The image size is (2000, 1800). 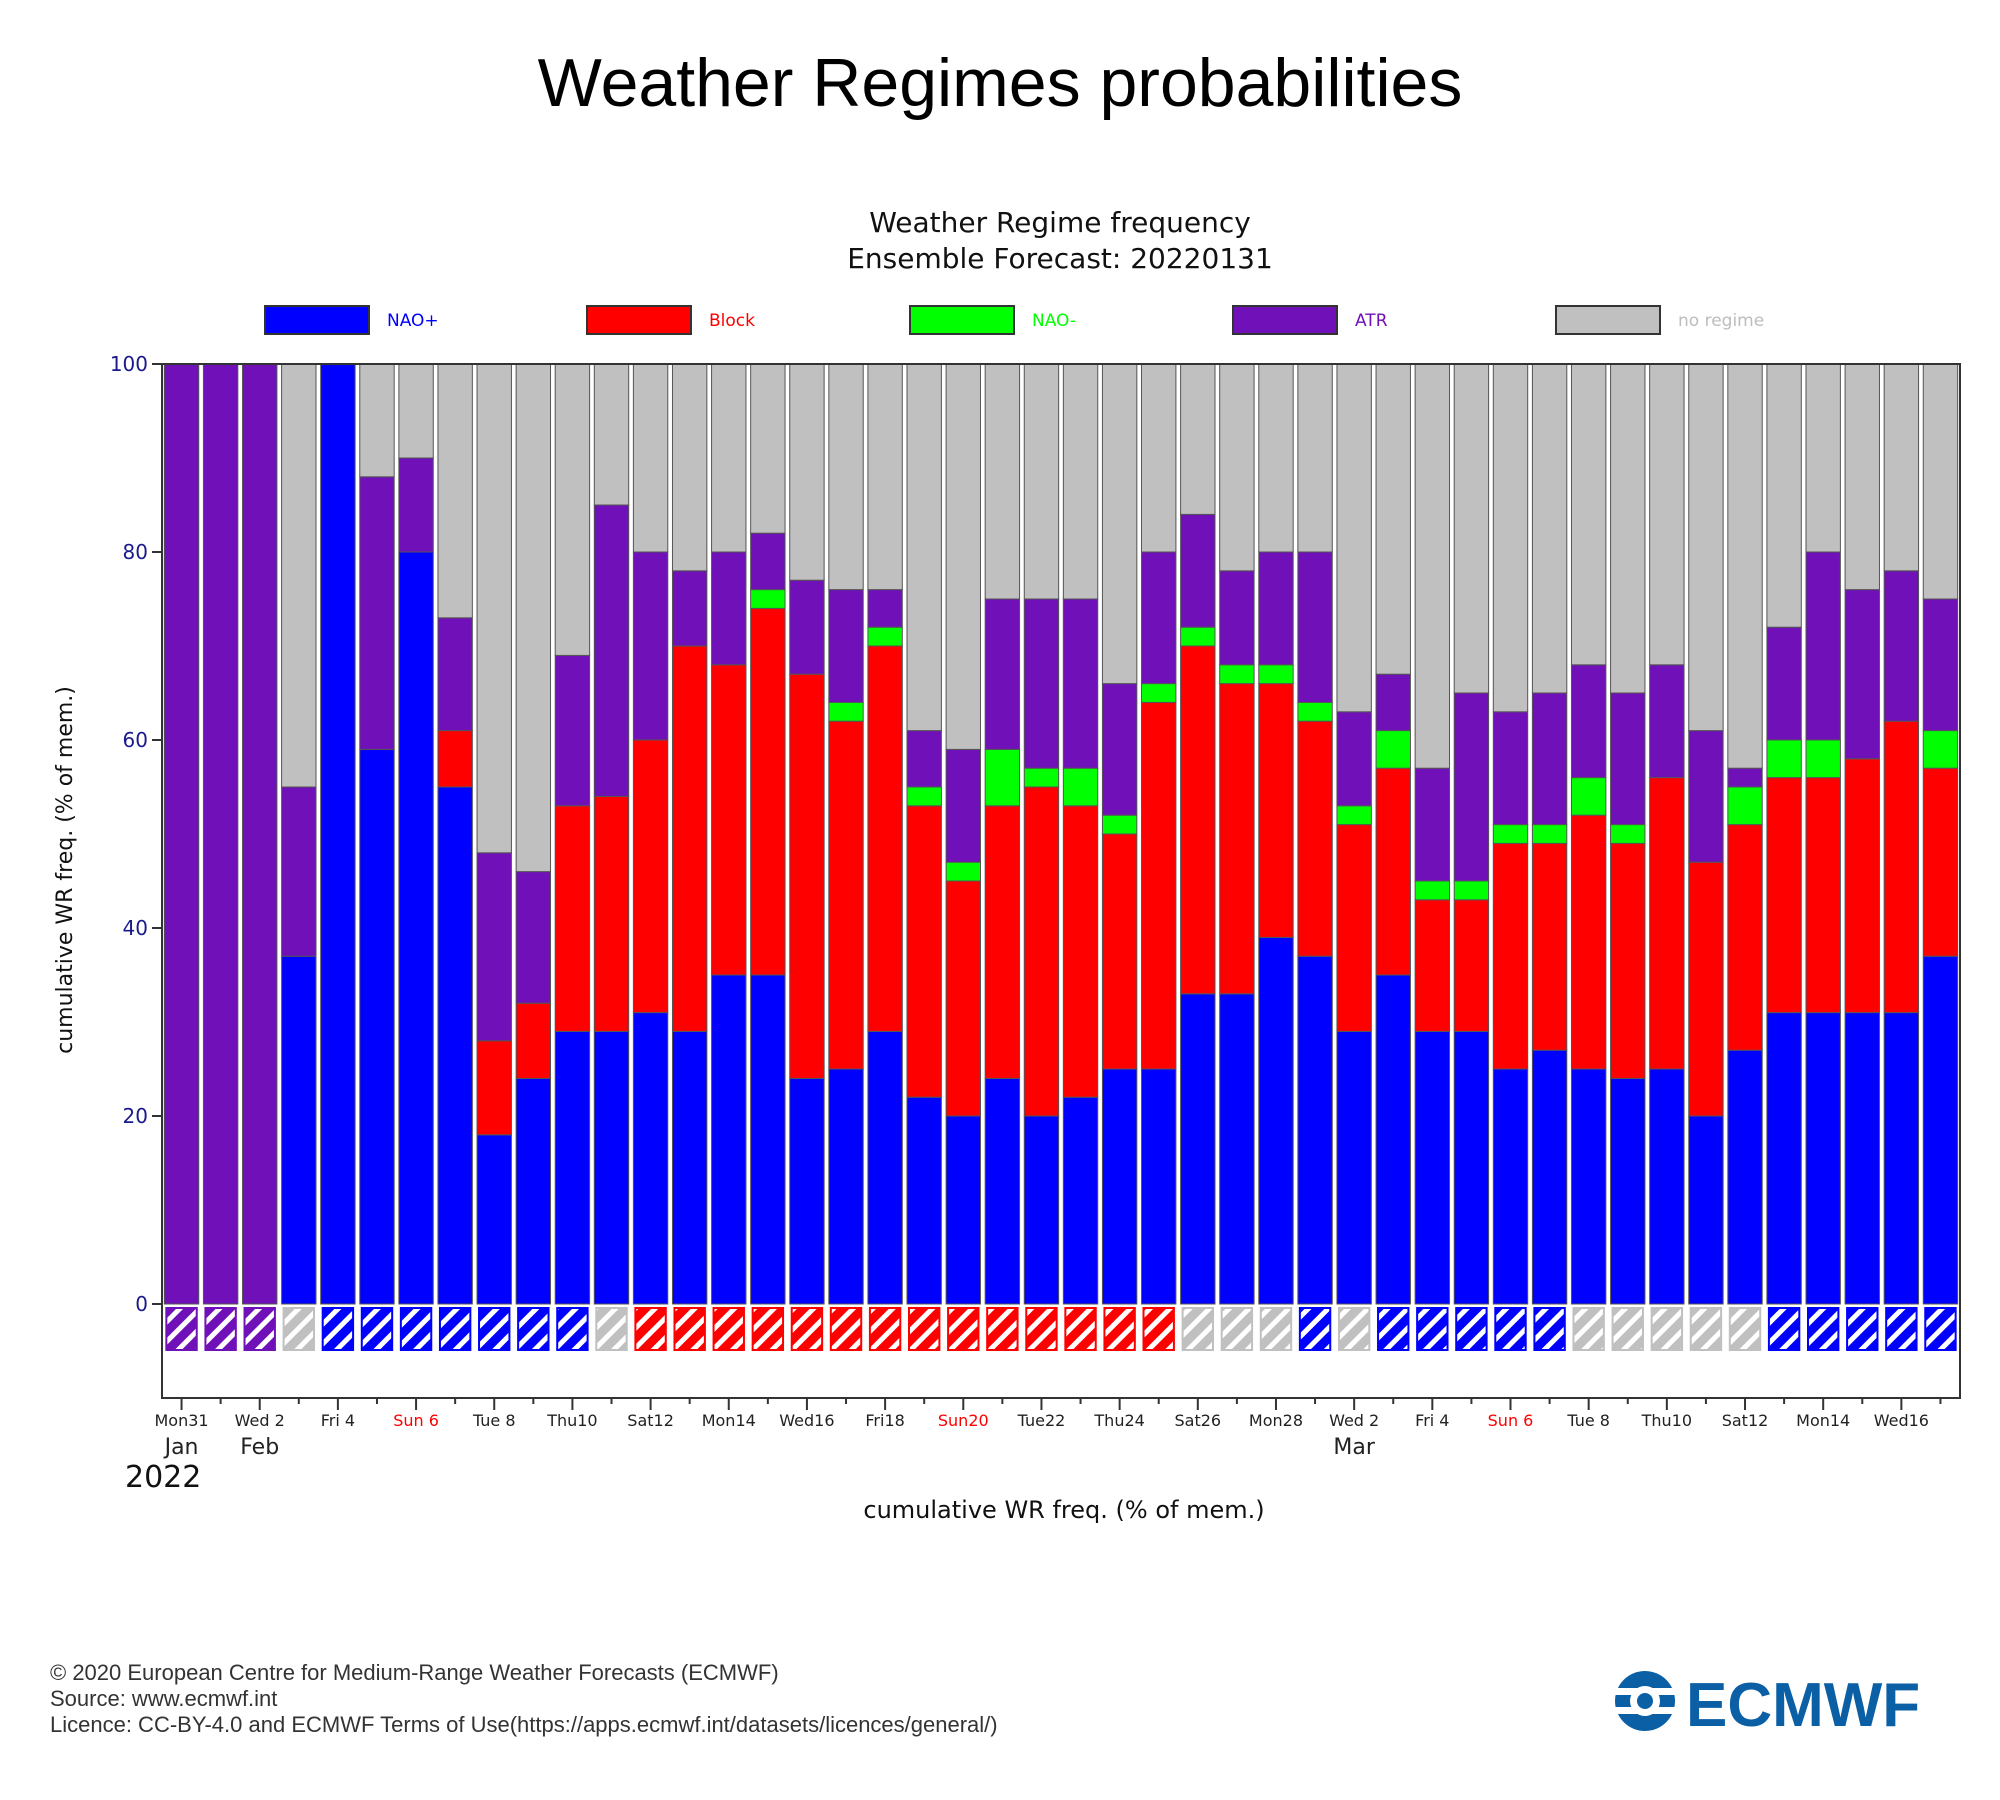 What do you see at coordinates (650, 1420) in the screenshot?
I see `x-tick-label: Sat12` at bounding box center [650, 1420].